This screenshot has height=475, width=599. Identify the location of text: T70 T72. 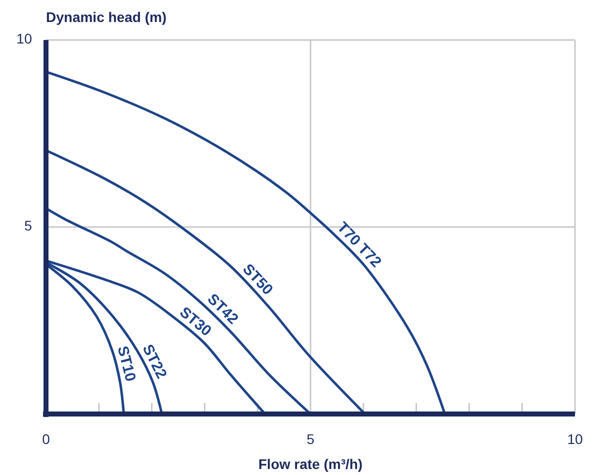
(359, 244).